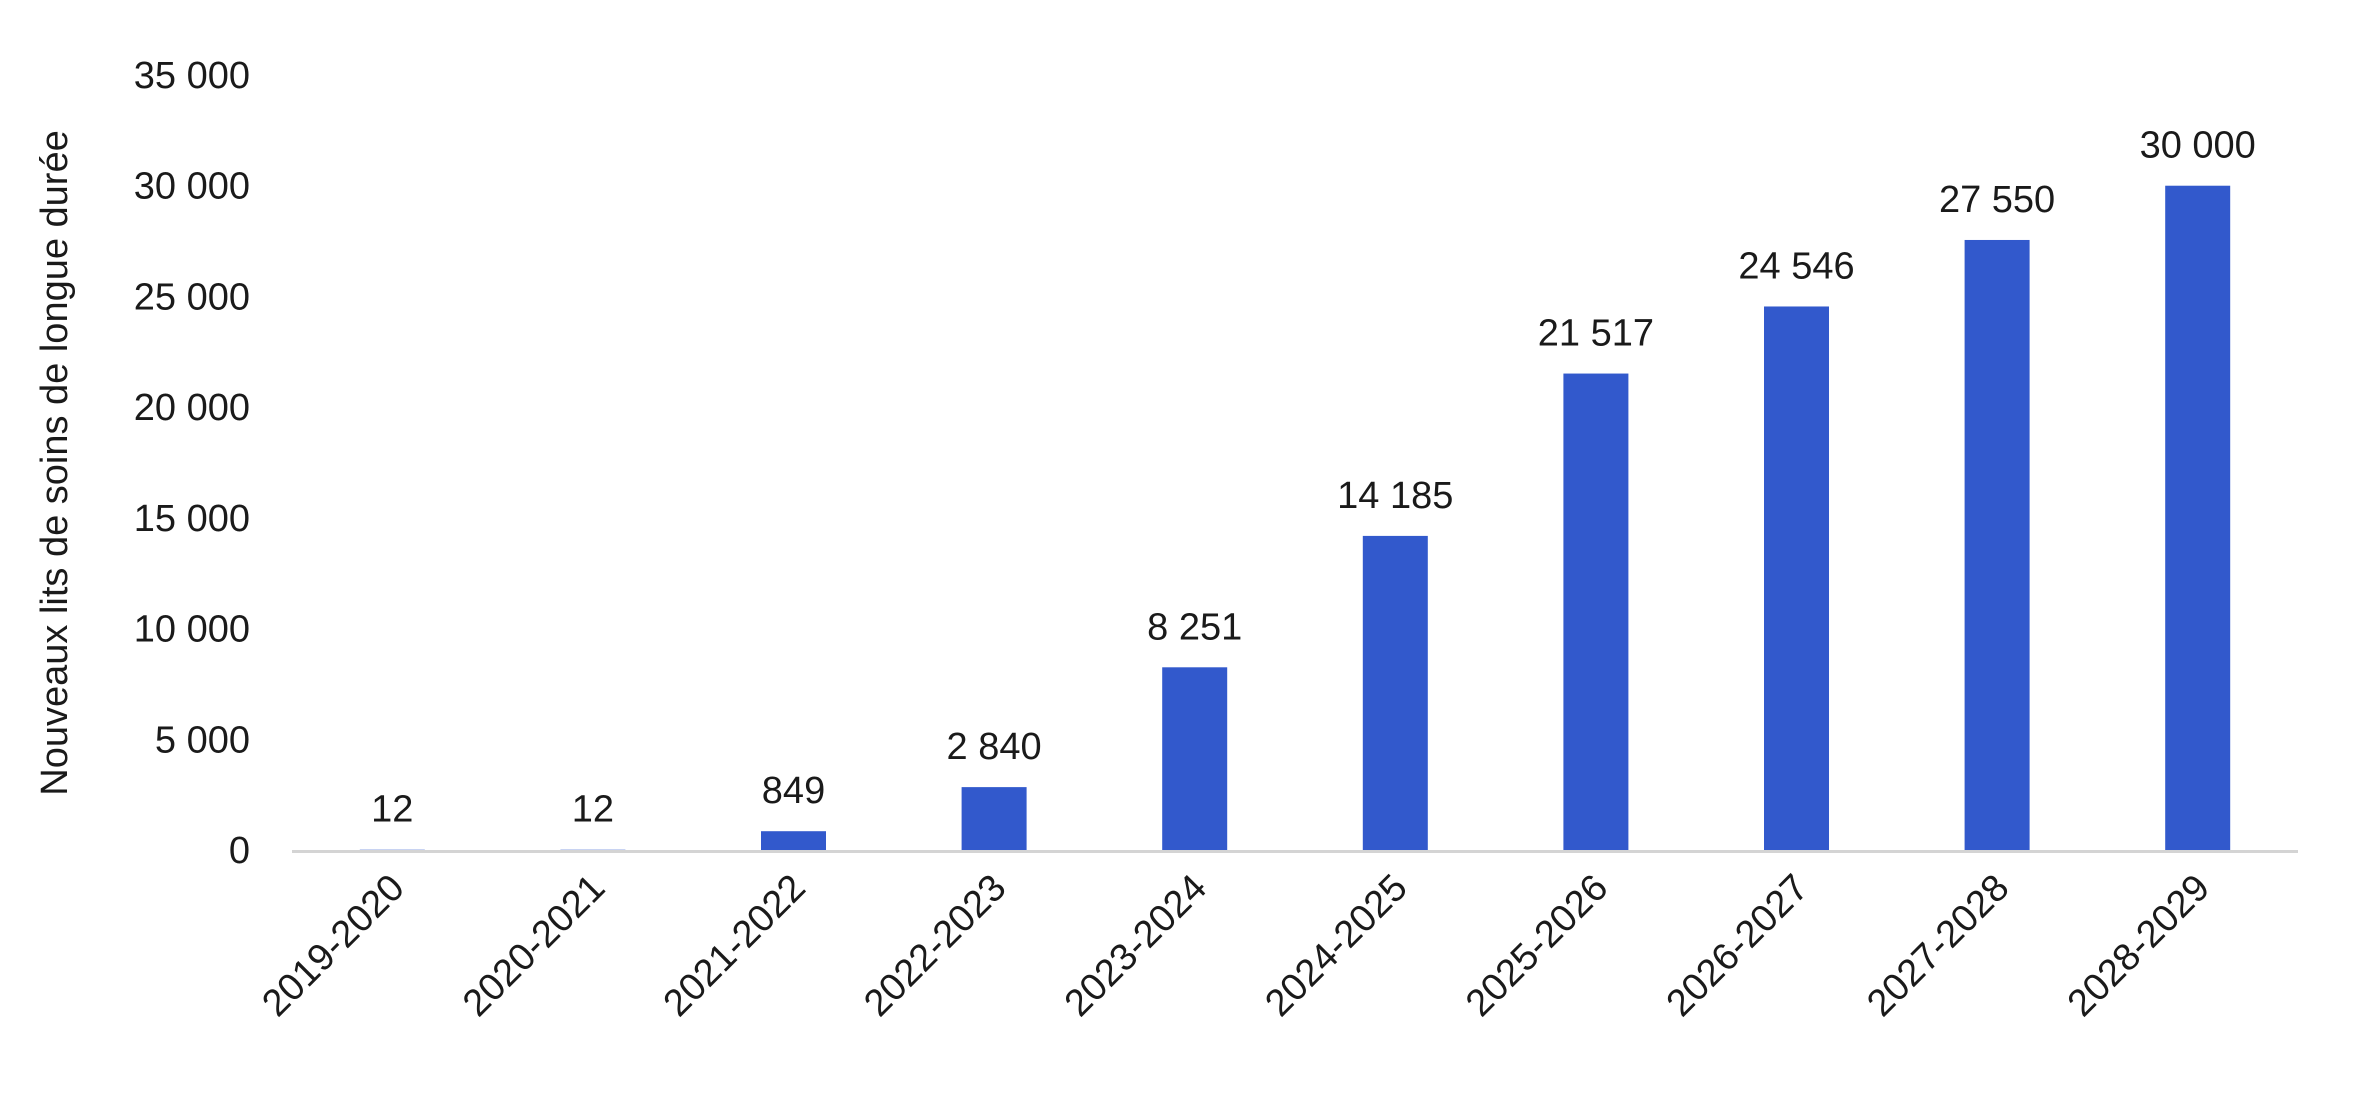 Image resolution: width=2368 pixels, height=1104 pixels. Describe the element at coordinates (935, 946) in the screenshot. I see `category-label: 2022-2023` at that location.